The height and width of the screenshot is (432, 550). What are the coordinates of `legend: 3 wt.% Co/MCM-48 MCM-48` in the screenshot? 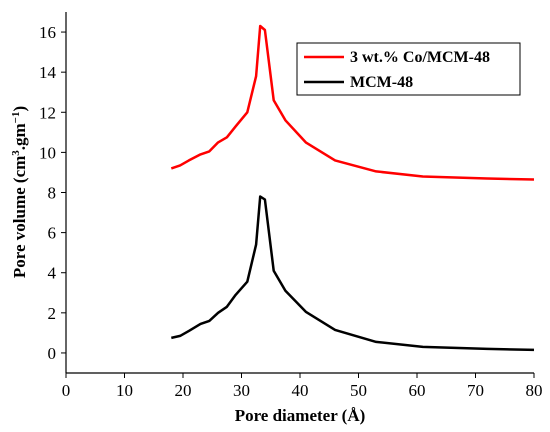 It's located at (408, 69).